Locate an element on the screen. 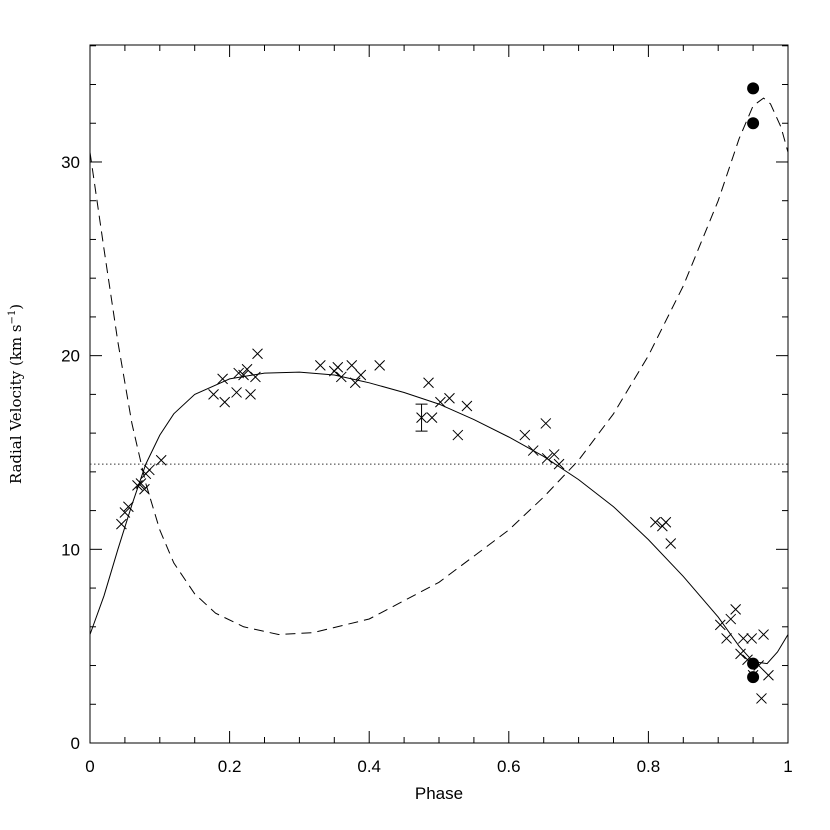 This screenshot has width=830, height=830. x-tick-label: 0.4 is located at coordinates (369, 766).